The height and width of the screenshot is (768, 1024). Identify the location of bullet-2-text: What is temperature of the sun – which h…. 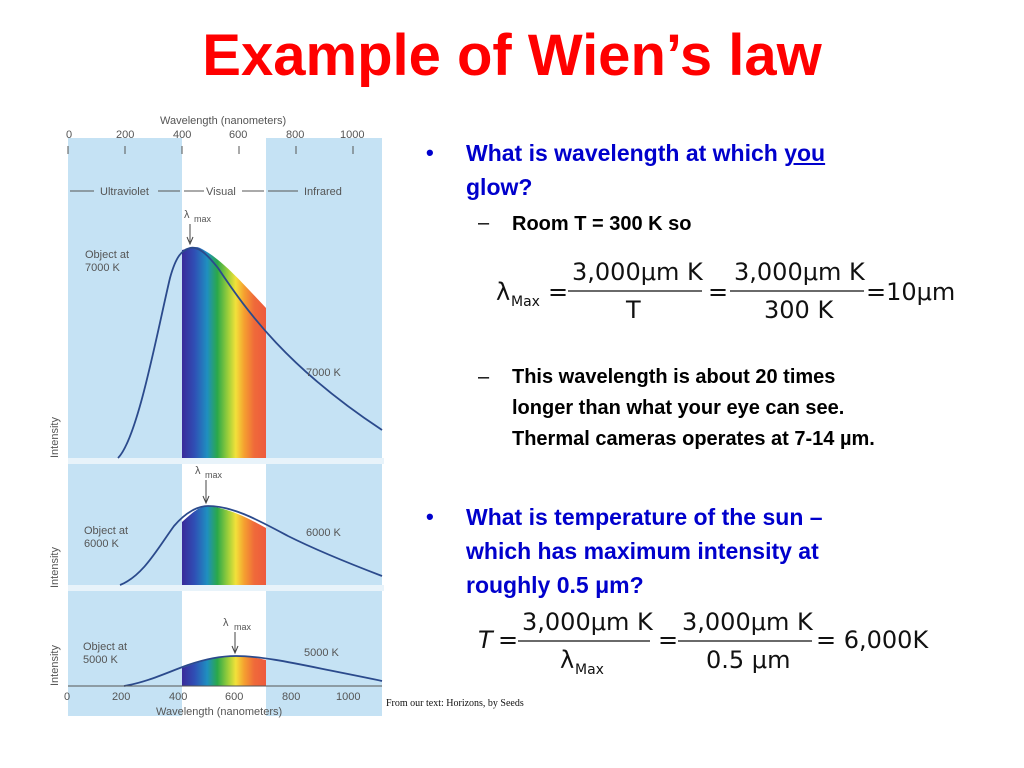
(716, 551).